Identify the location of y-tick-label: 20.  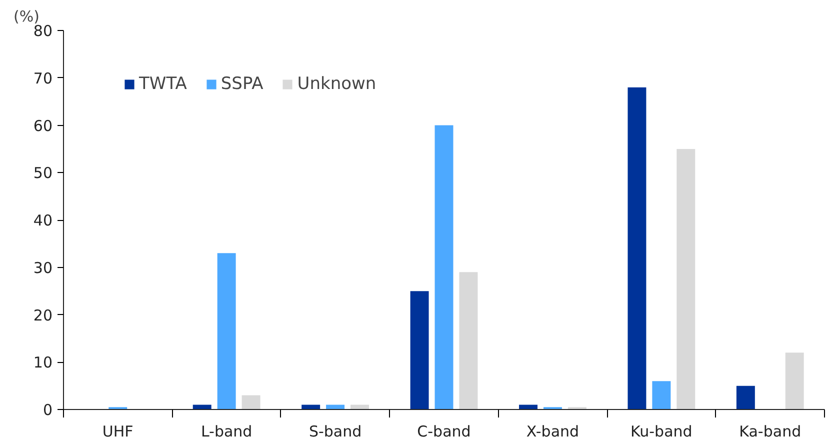
(43, 315).